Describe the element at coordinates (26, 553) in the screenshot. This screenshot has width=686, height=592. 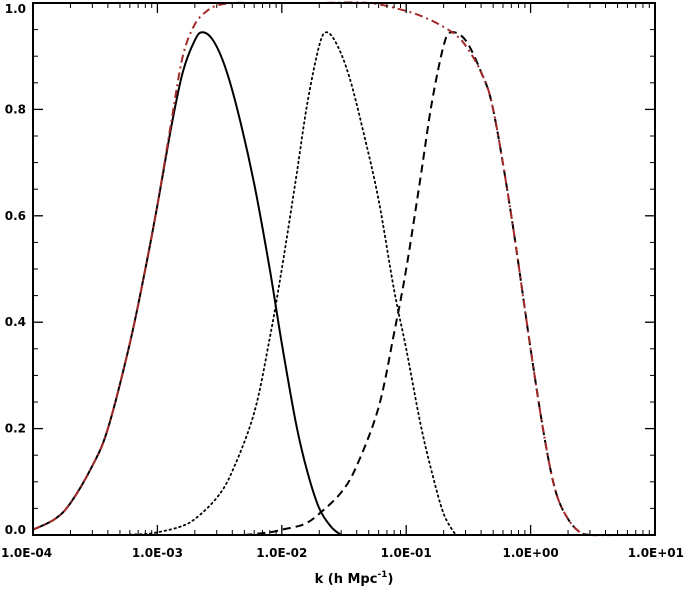
I see `x-tick-label: 1.0E-04` at that location.